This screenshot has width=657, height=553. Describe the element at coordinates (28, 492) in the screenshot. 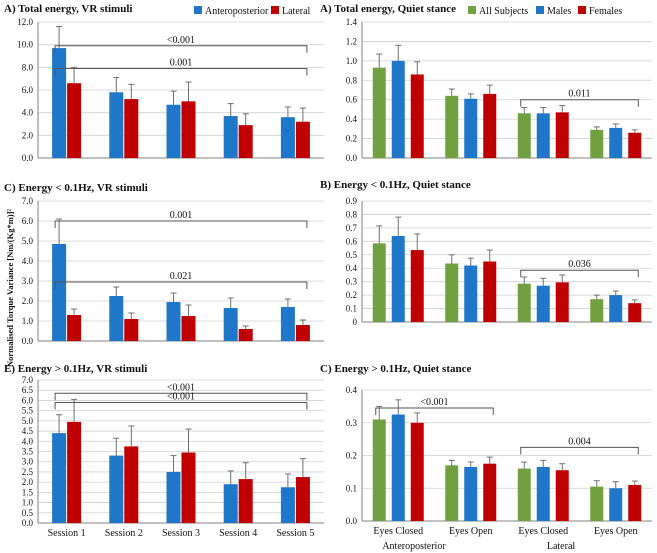

I see `y-tick-label: 1.5` at that location.